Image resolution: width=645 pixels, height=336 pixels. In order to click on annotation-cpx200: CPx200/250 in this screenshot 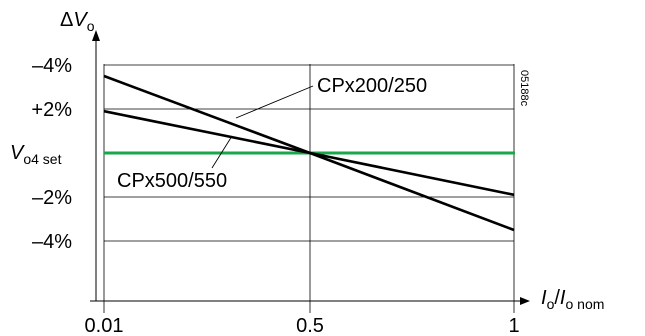, I will do `click(372, 86)`.